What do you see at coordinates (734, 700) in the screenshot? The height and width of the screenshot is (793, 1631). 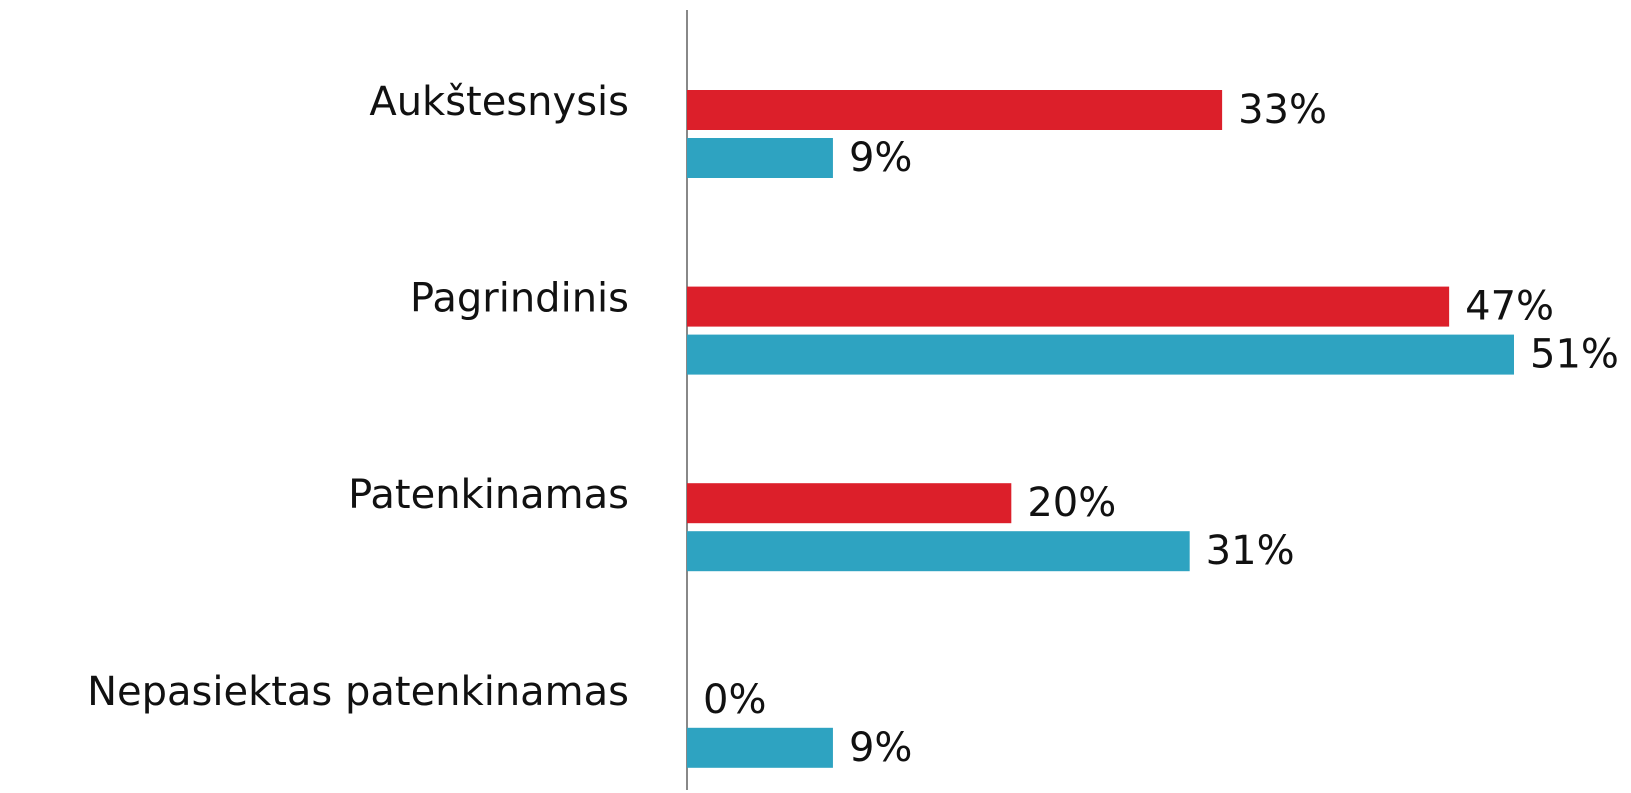 I see `value-label: 0%` at bounding box center [734, 700].